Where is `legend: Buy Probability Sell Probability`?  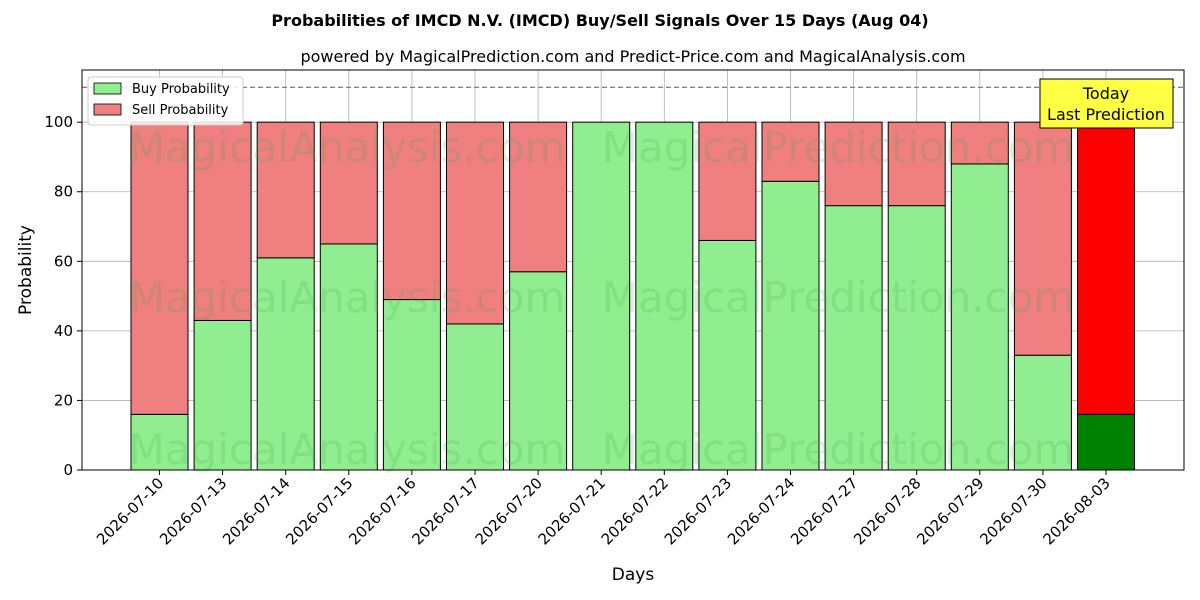 legend: Buy Probability Sell Probability is located at coordinates (165, 101).